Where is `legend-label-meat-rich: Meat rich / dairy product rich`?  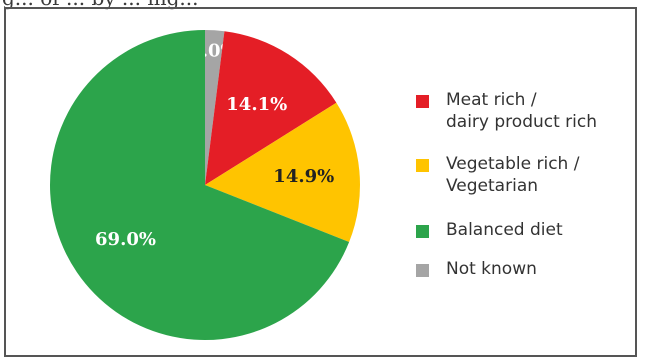
legend-label-meat-rich: Meat rich / dairy product rich is located at coordinates (521, 111).